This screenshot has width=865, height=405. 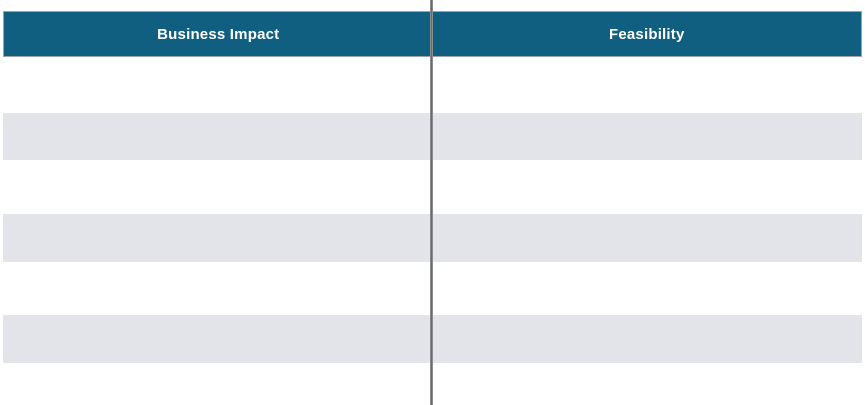 I want to click on column-header-feasibility: Feasibility, so click(x=646, y=34).